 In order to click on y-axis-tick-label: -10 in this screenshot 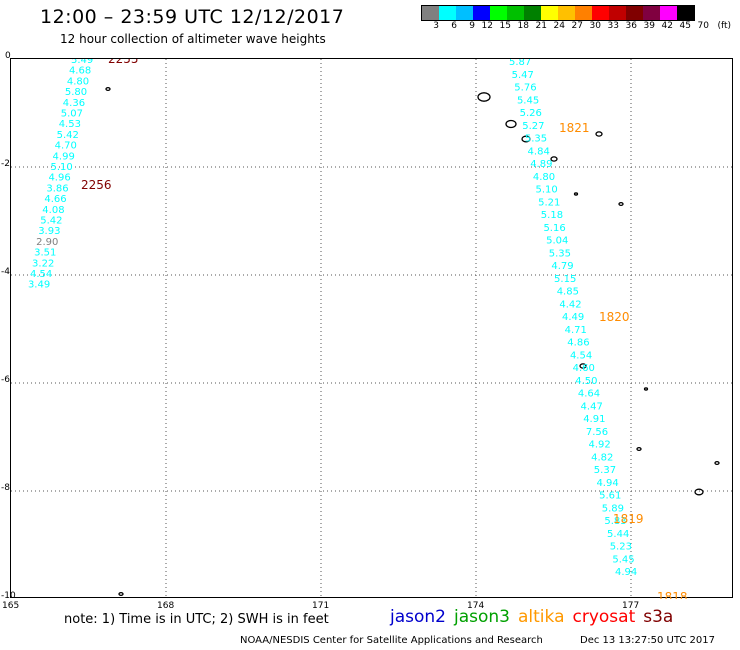, I will do `click(8, 596)`.